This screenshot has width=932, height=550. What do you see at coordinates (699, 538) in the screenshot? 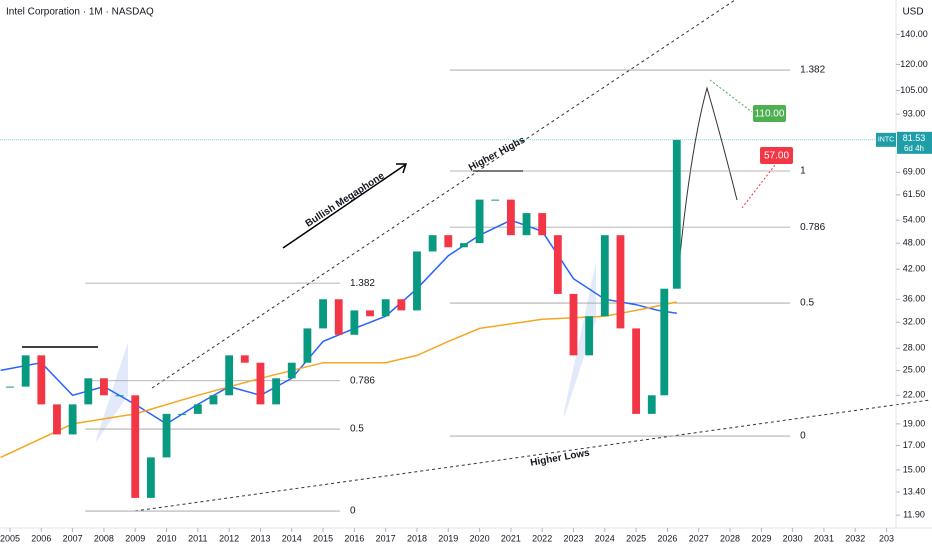
I see `x-tick-label: 2027` at bounding box center [699, 538].